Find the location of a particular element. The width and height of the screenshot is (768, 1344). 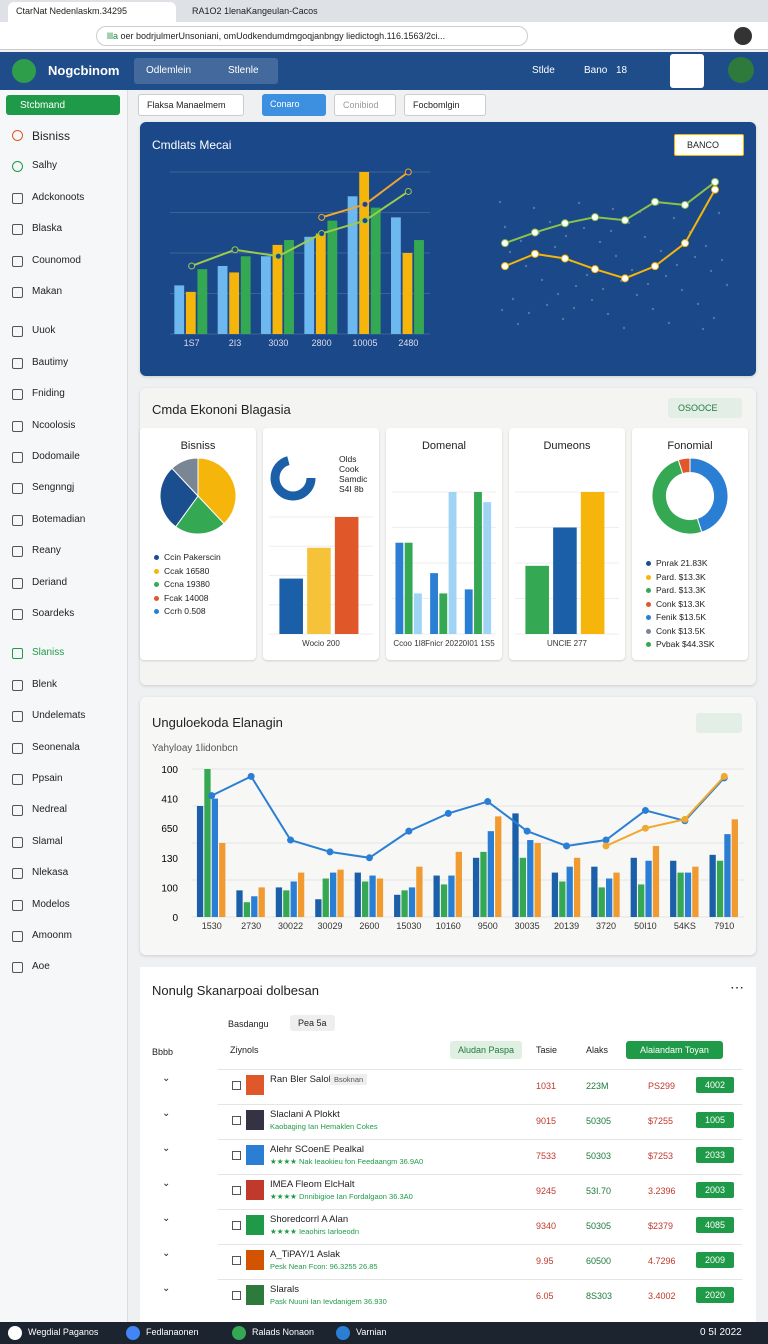

sidebar-item: Nedreal is located at coordinates (50, 810).